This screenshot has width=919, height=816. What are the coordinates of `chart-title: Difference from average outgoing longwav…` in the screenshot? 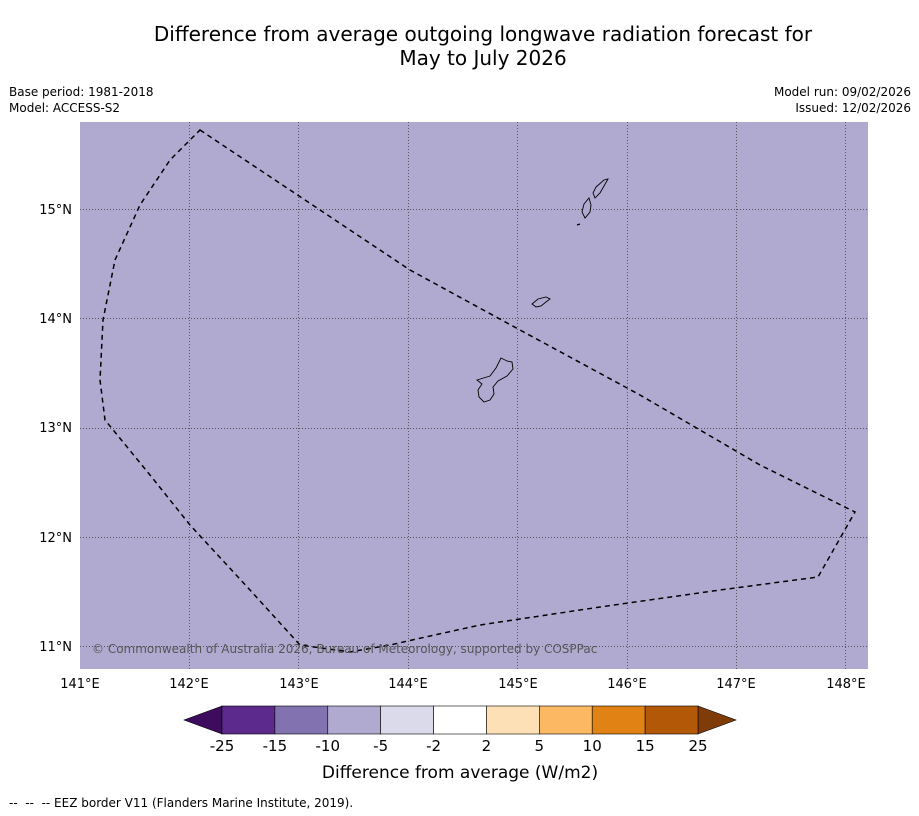 It's located at (459, 46).